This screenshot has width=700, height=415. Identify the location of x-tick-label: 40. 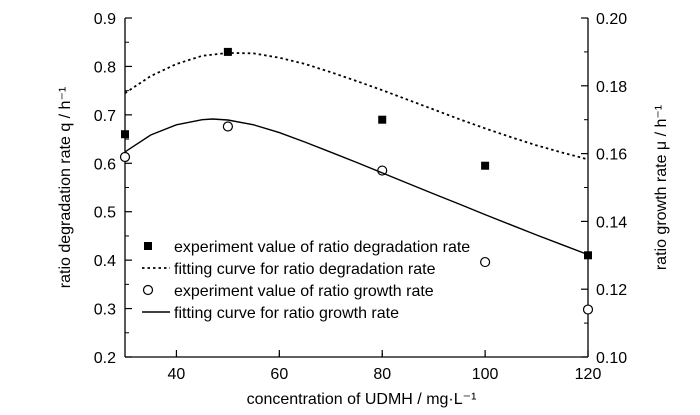
(177, 374).